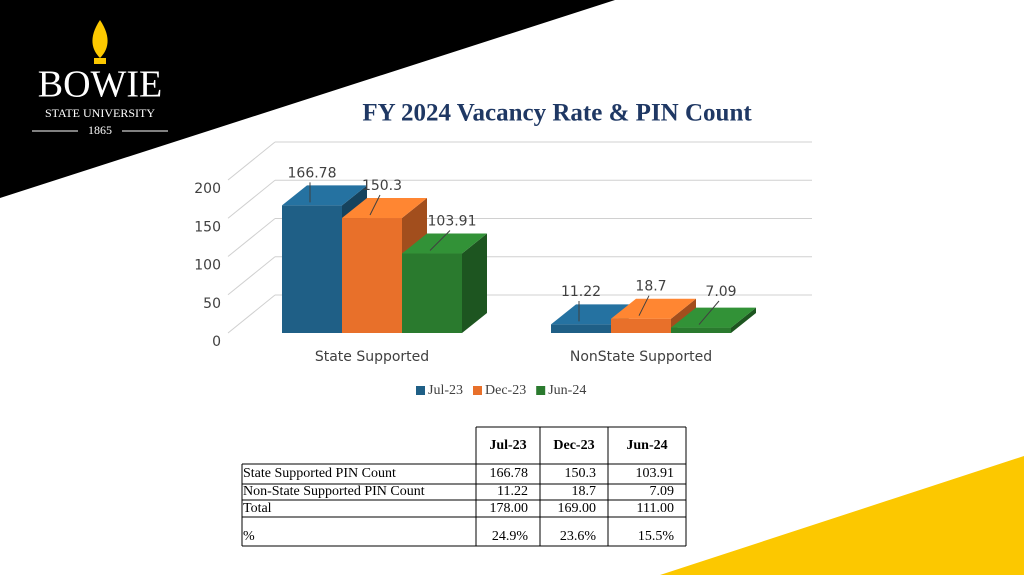 Image resolution: width=1024 pixels, height=575 pixels. I want to click on data-label: 11.22, so click(581, 292).